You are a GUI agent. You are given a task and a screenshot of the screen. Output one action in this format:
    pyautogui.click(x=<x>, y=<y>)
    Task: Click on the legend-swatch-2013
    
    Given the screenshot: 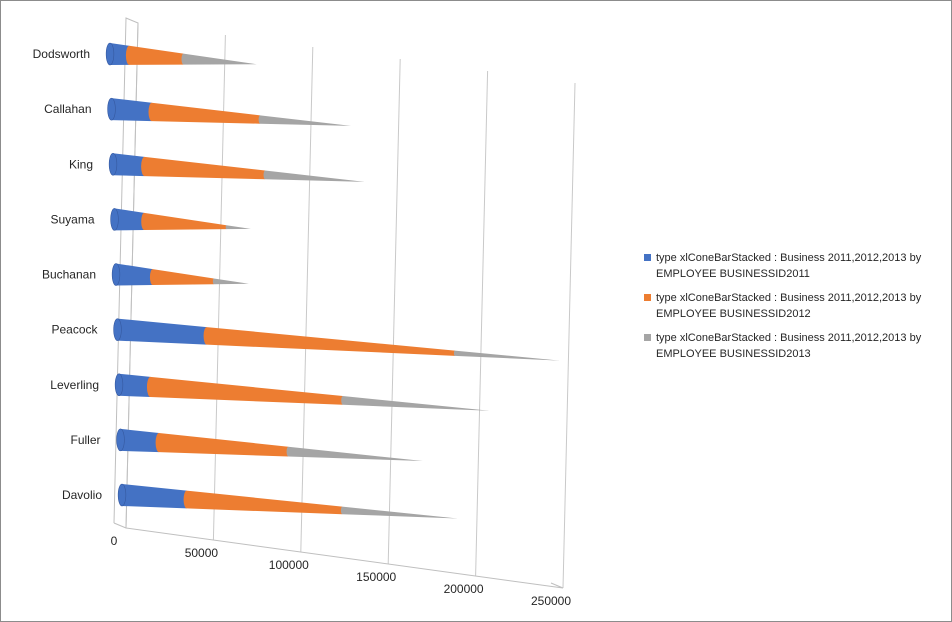 What is the action you would take?
    pyautogui.click(x=647, y=337)
    